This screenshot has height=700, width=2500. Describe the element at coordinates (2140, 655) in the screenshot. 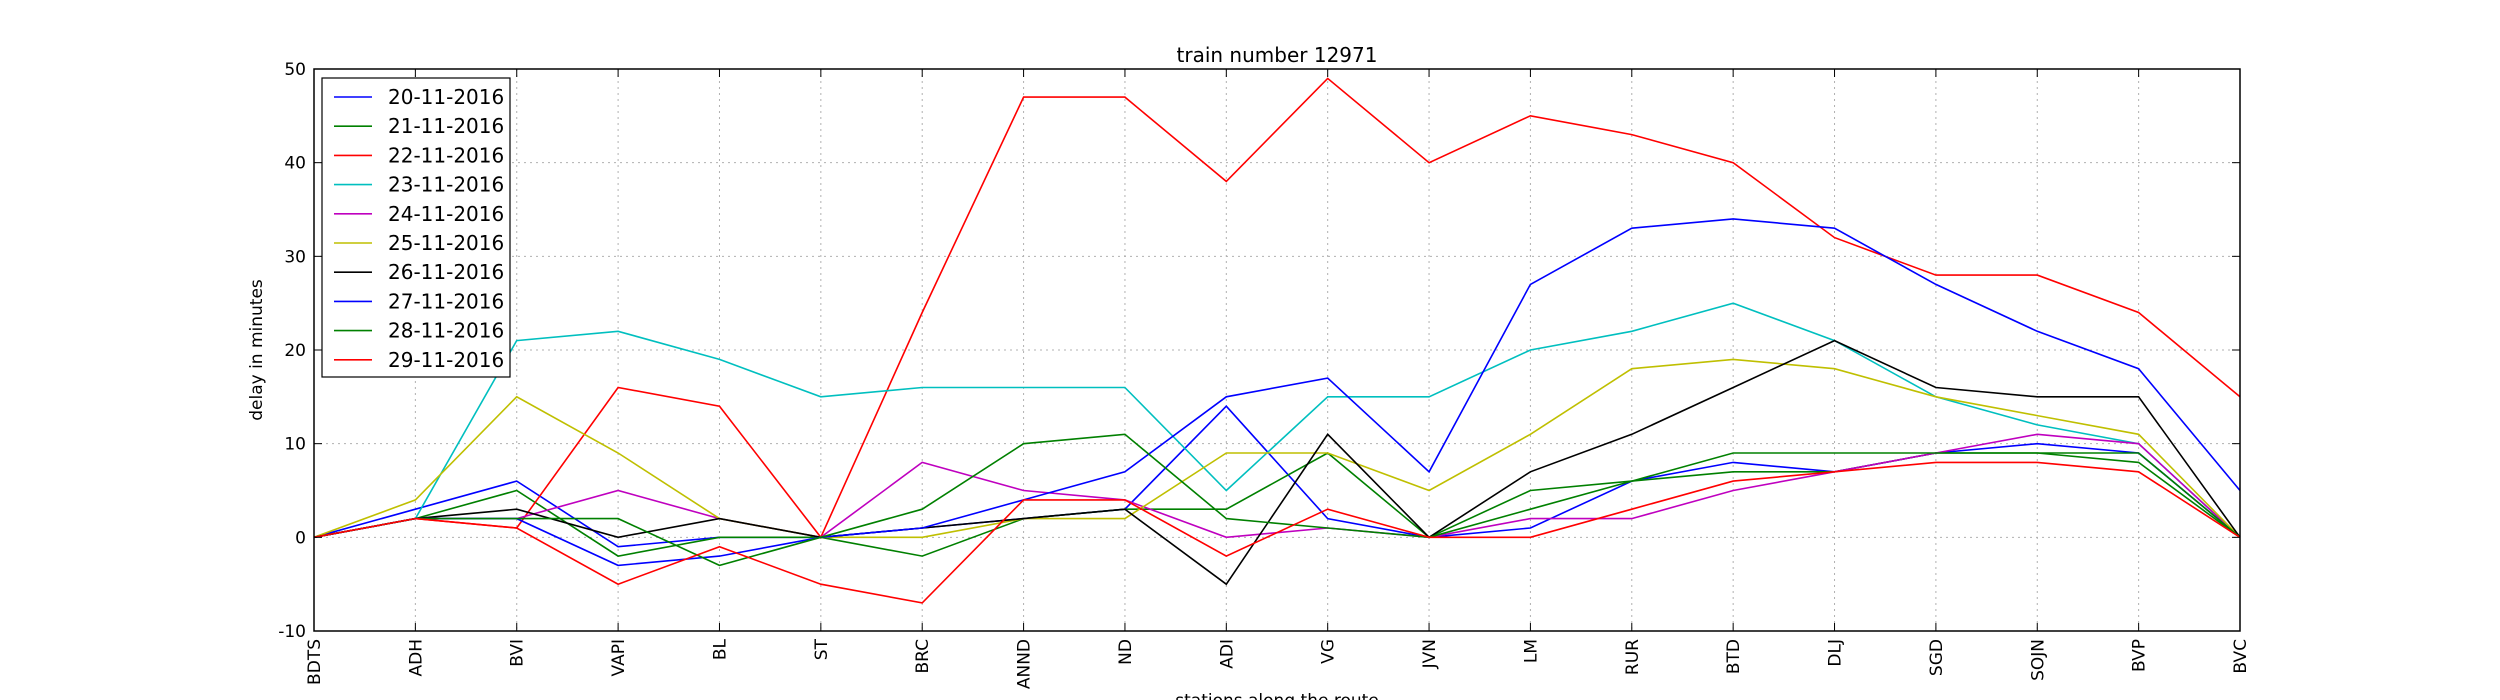

I see `x-tick-label: BVP` at that location.